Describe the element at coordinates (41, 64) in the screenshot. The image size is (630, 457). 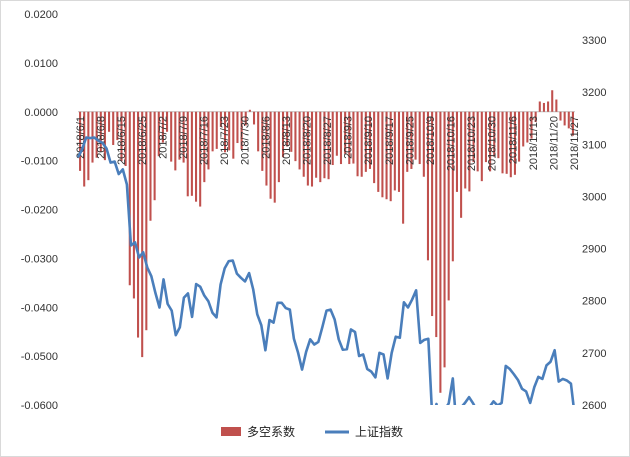
I see `left-tick-label: 0.0100` at that location.